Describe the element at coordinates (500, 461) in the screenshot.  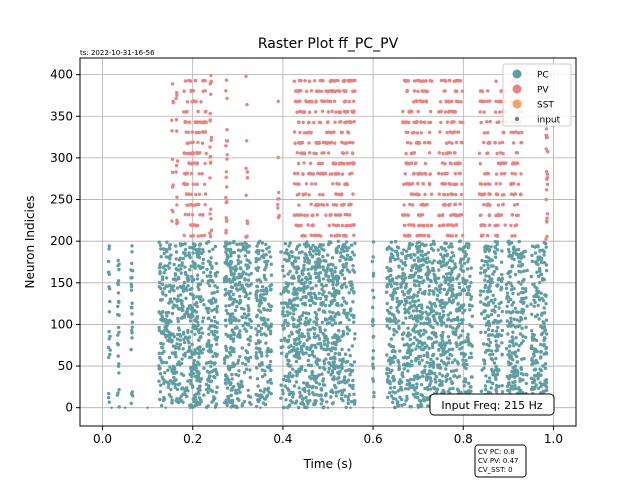
I see `cv-box: CV PC: 0.8 CV PV: 0.47 CV_SST: 0` at that location.